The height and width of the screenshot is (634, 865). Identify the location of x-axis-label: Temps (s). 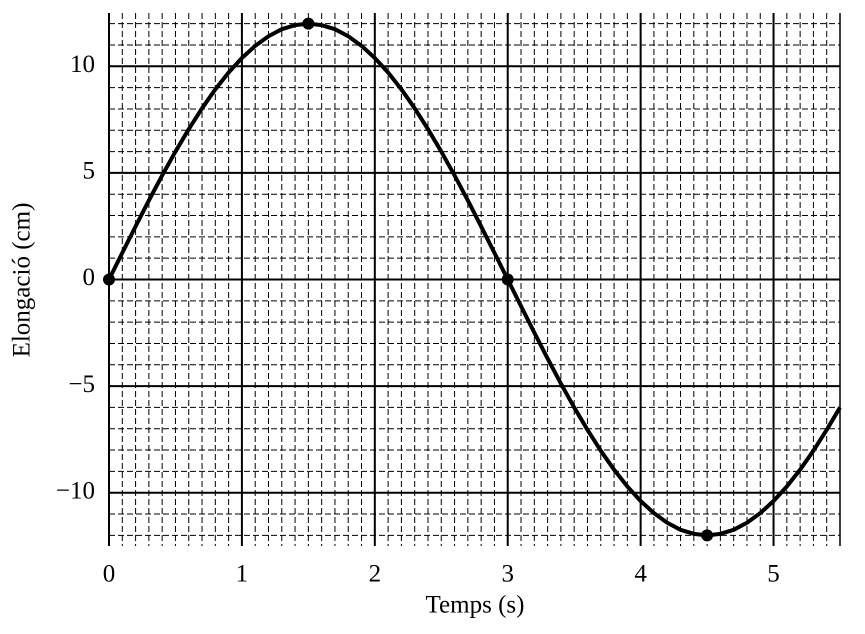
(475, 605).